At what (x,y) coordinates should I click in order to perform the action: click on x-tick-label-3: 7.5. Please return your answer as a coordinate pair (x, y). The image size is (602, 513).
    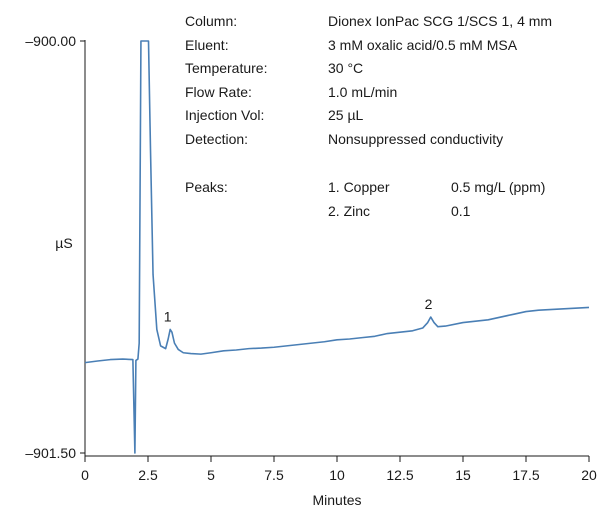
    Looking at the image, I should click on (274, 475).